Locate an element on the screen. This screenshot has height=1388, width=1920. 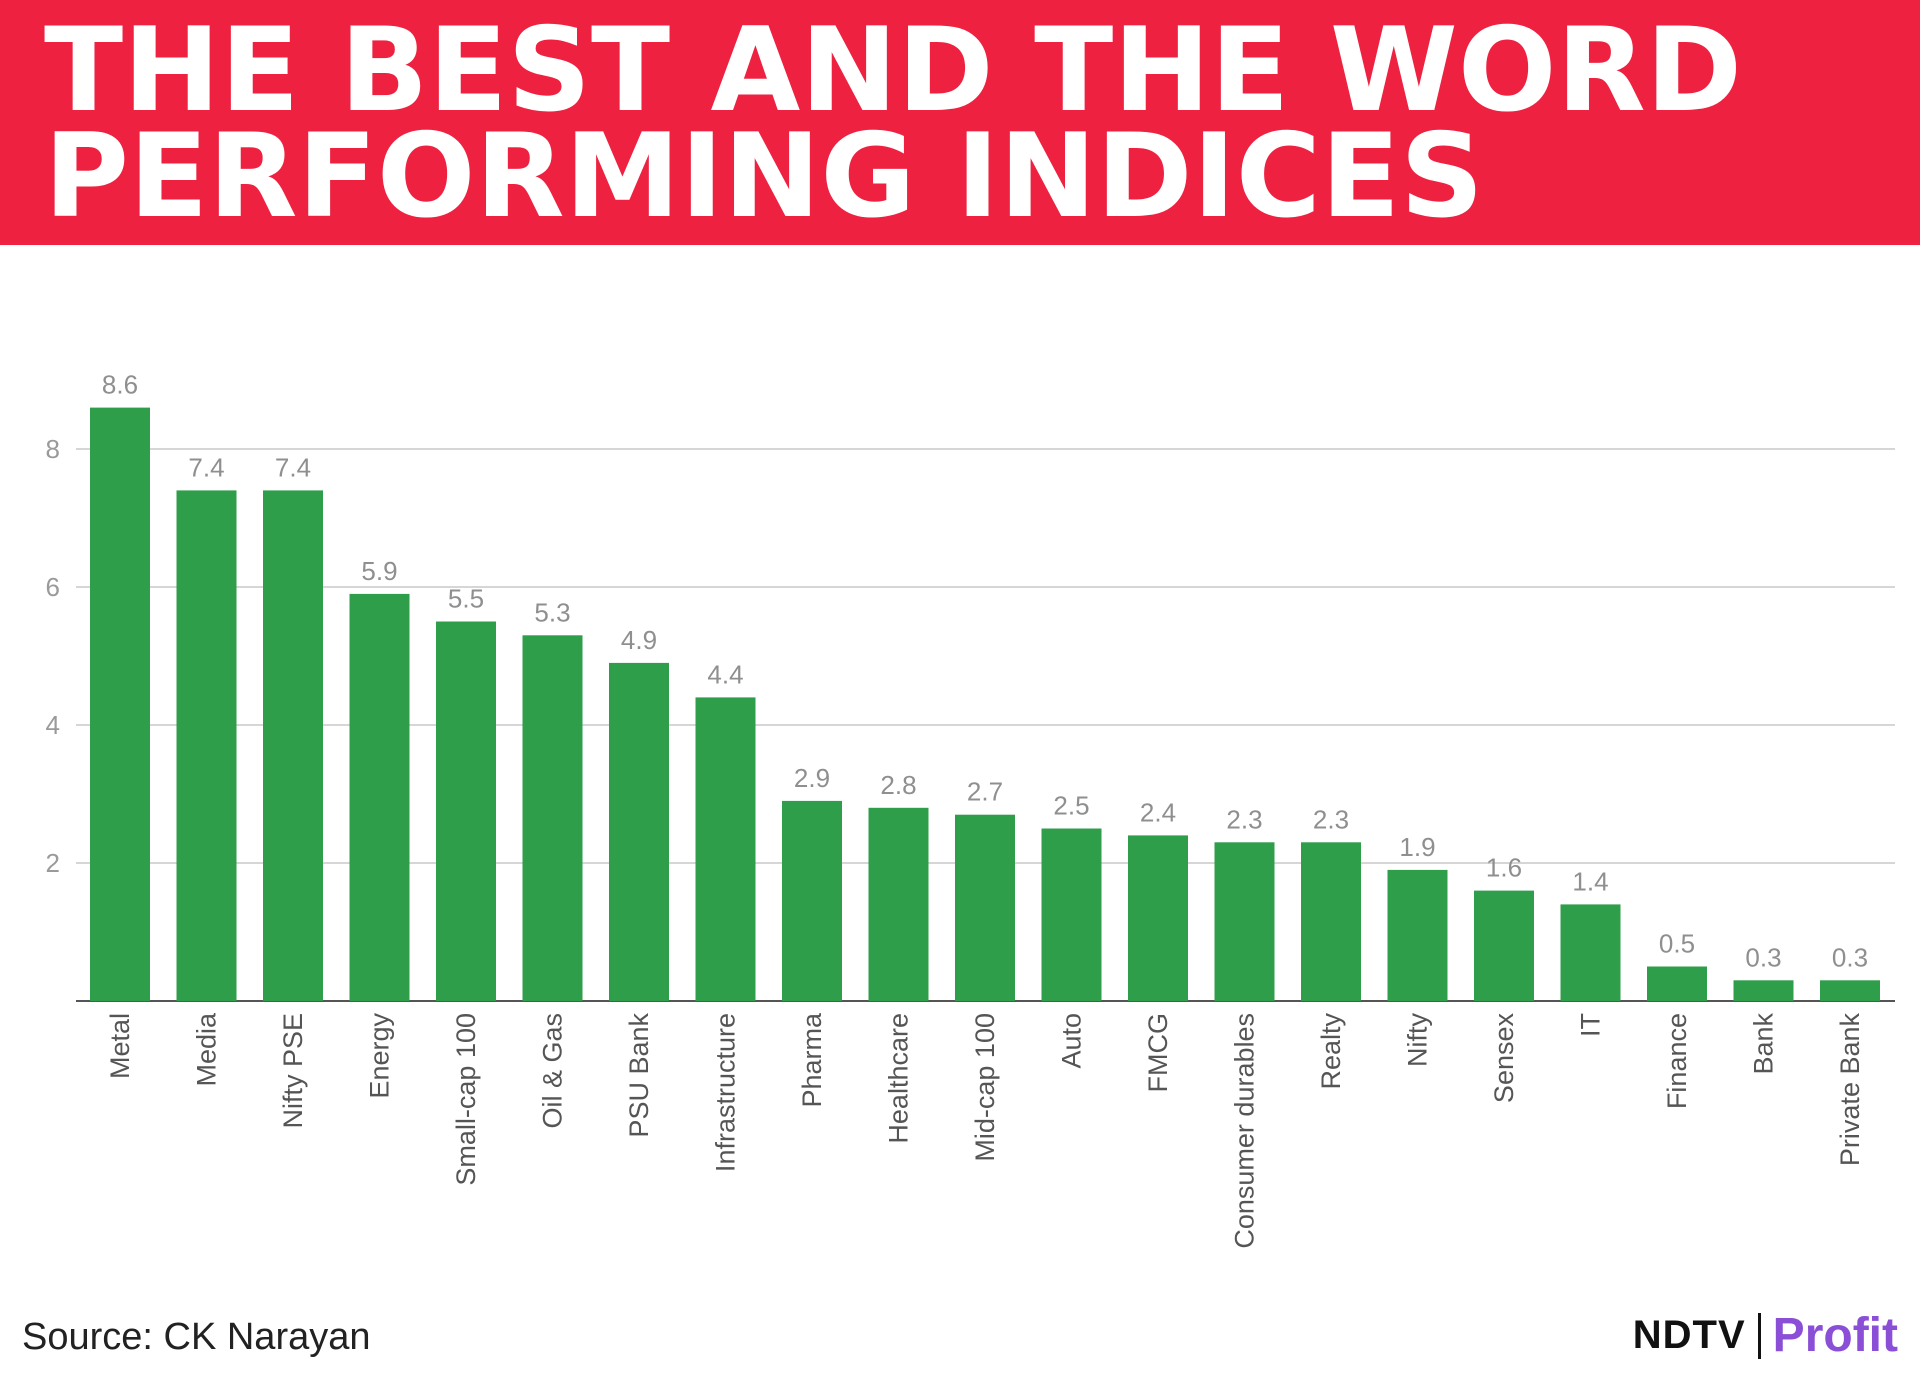
value-label-14: 2.3 is located at coordinates (1331, 819).